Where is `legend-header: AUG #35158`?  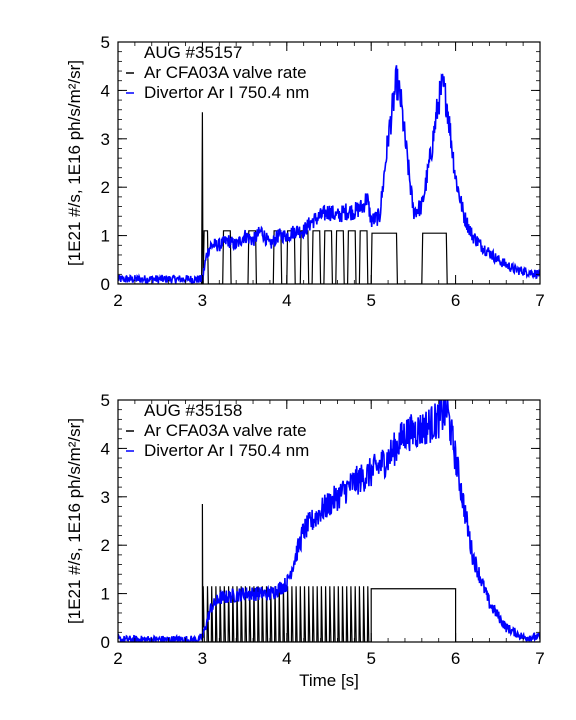 legend-header: AUG #35158 is located at coordinates (193, 410).